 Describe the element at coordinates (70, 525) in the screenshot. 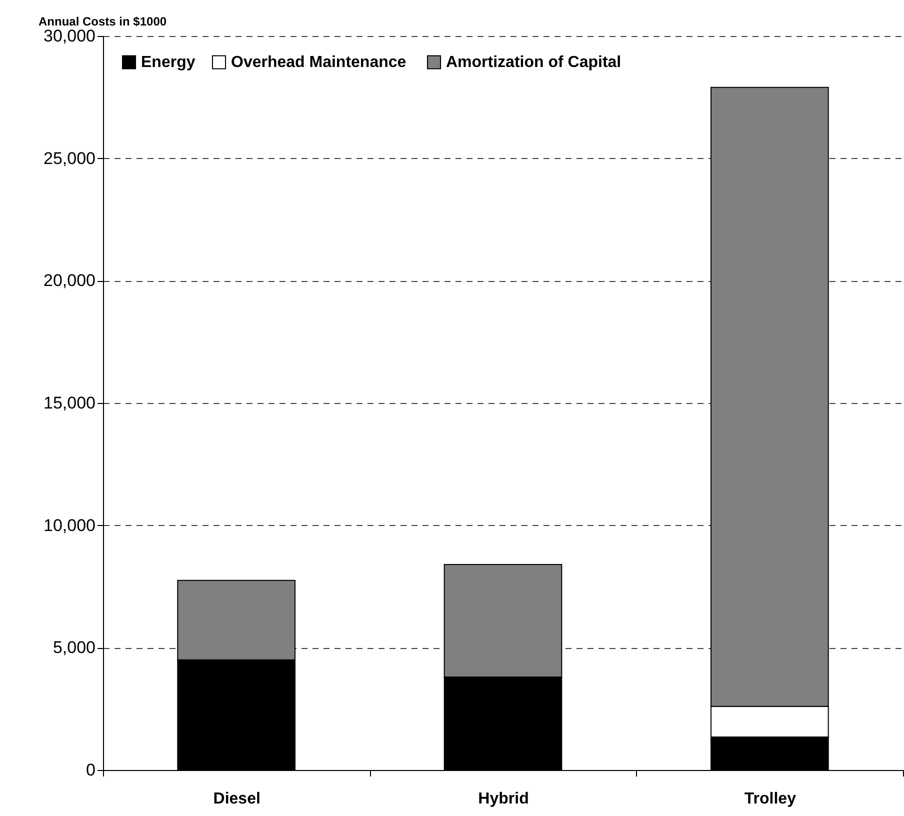

I see `y-tick-label: 10,000` at that location.